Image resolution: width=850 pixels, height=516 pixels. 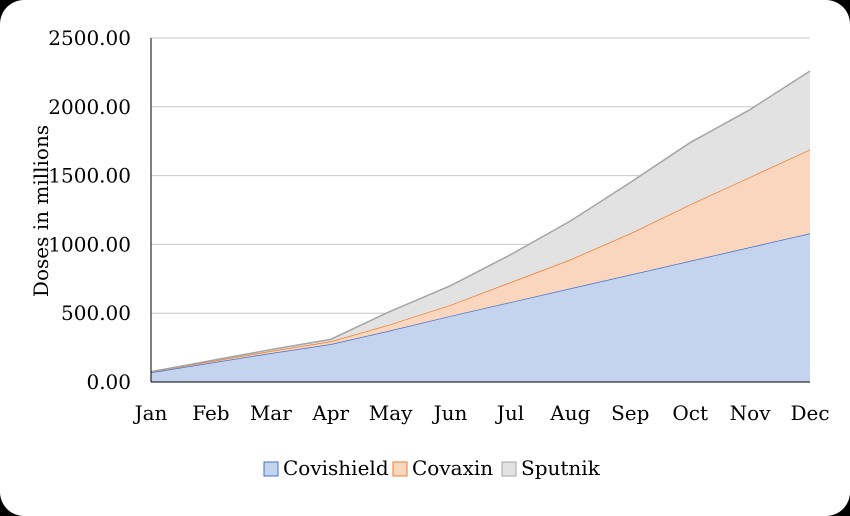 I want to click on y-tick-label: 1500.00, so click(x=89, y=176).